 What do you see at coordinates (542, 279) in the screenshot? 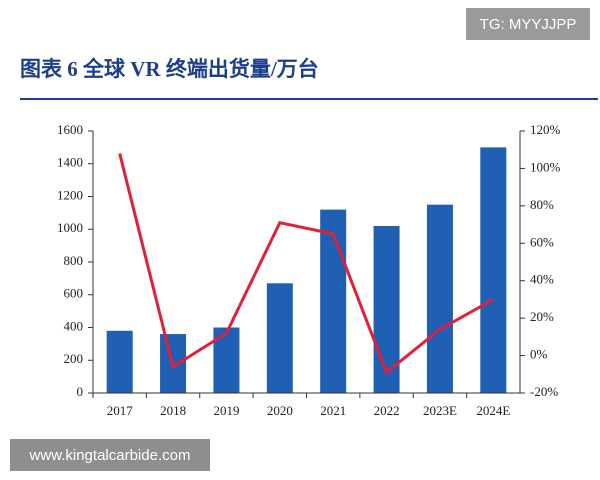
I see `y2-tick-label: 40%` at bounding box center [542, 279].